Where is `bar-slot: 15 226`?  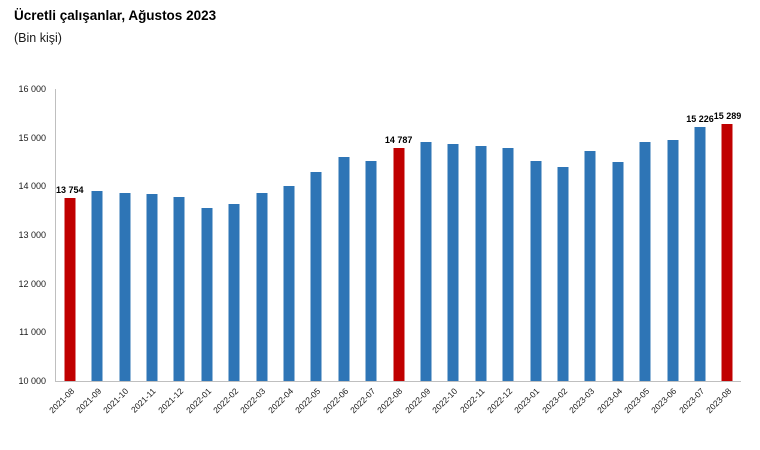 bar-slot: 15 226 is located at coordinates (700, 235).